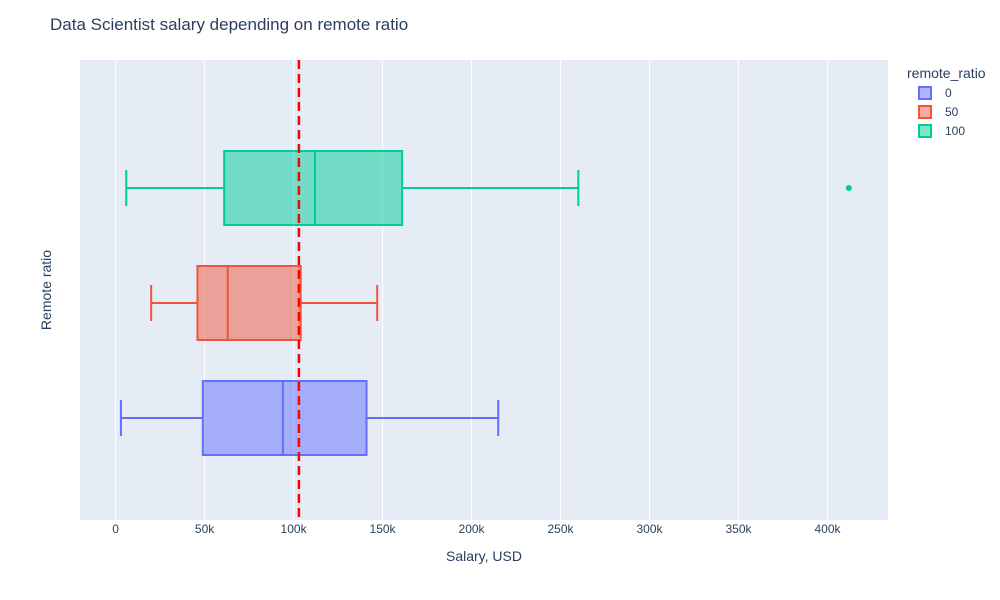 The image size is (1000, 600). What do you see at coordinates (46, 290) in the screenshot?
I see `y-axis-title: Remote ratio` at bounding box center [46, 290].